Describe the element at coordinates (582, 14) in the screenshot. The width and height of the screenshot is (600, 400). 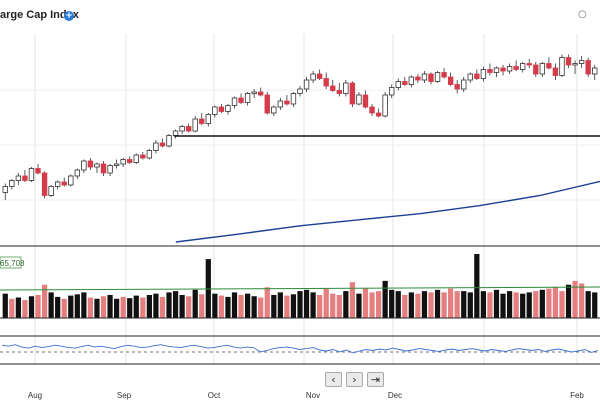
I see `chart-options-icon: ○` at that location.